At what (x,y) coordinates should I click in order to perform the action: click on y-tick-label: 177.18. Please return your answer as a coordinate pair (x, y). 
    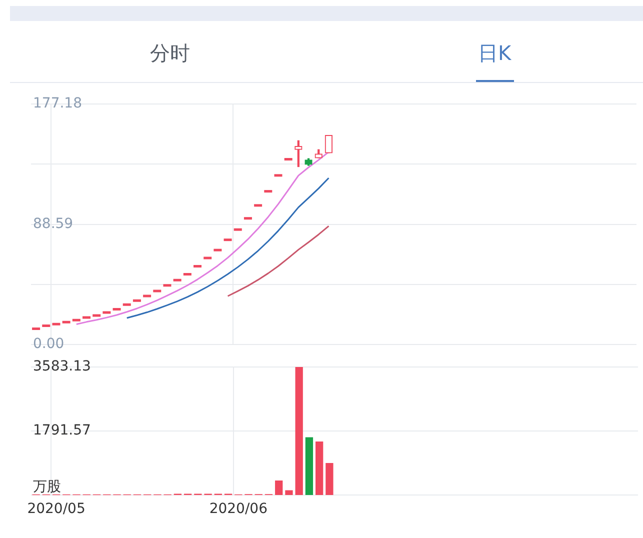
    Looking at the image, I should click on (57, 104).